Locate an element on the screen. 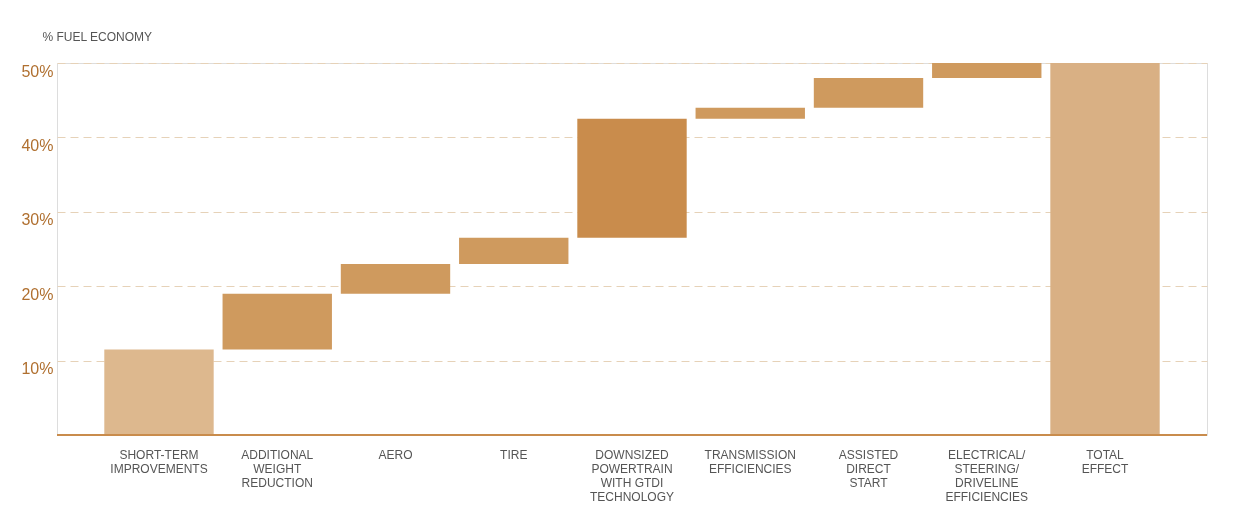 Image resolution: width=1243 pixels, height=529 pixels. x-tick-label: TRANSMISSION EFFICIENCIES is located at coordinates (750, 461).